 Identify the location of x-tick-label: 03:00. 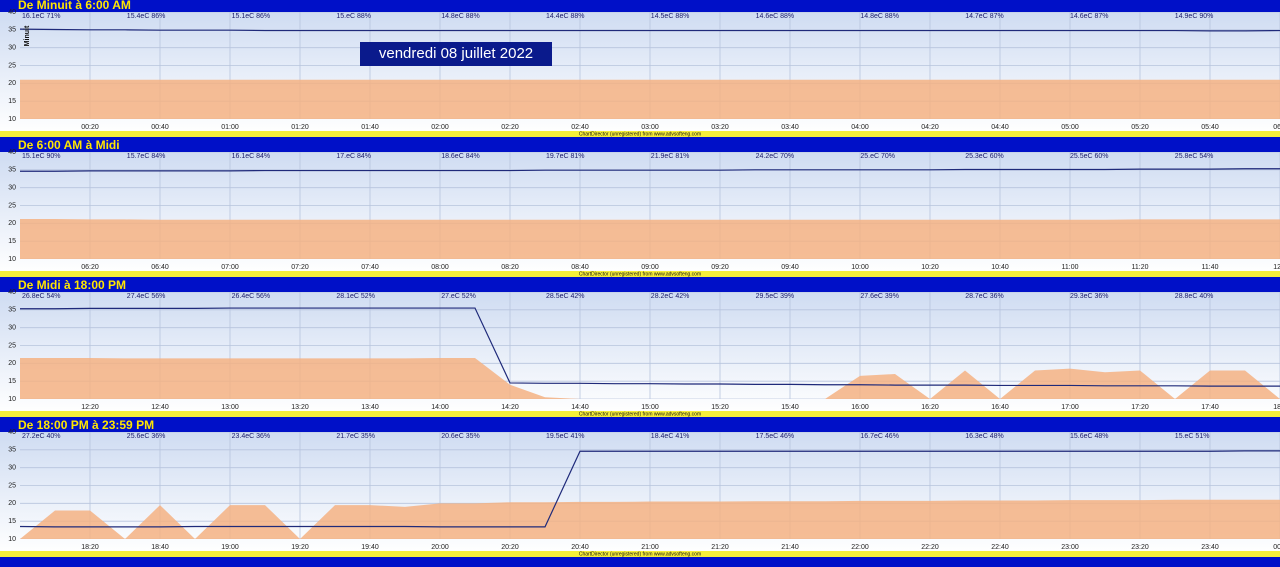
(650, 127).